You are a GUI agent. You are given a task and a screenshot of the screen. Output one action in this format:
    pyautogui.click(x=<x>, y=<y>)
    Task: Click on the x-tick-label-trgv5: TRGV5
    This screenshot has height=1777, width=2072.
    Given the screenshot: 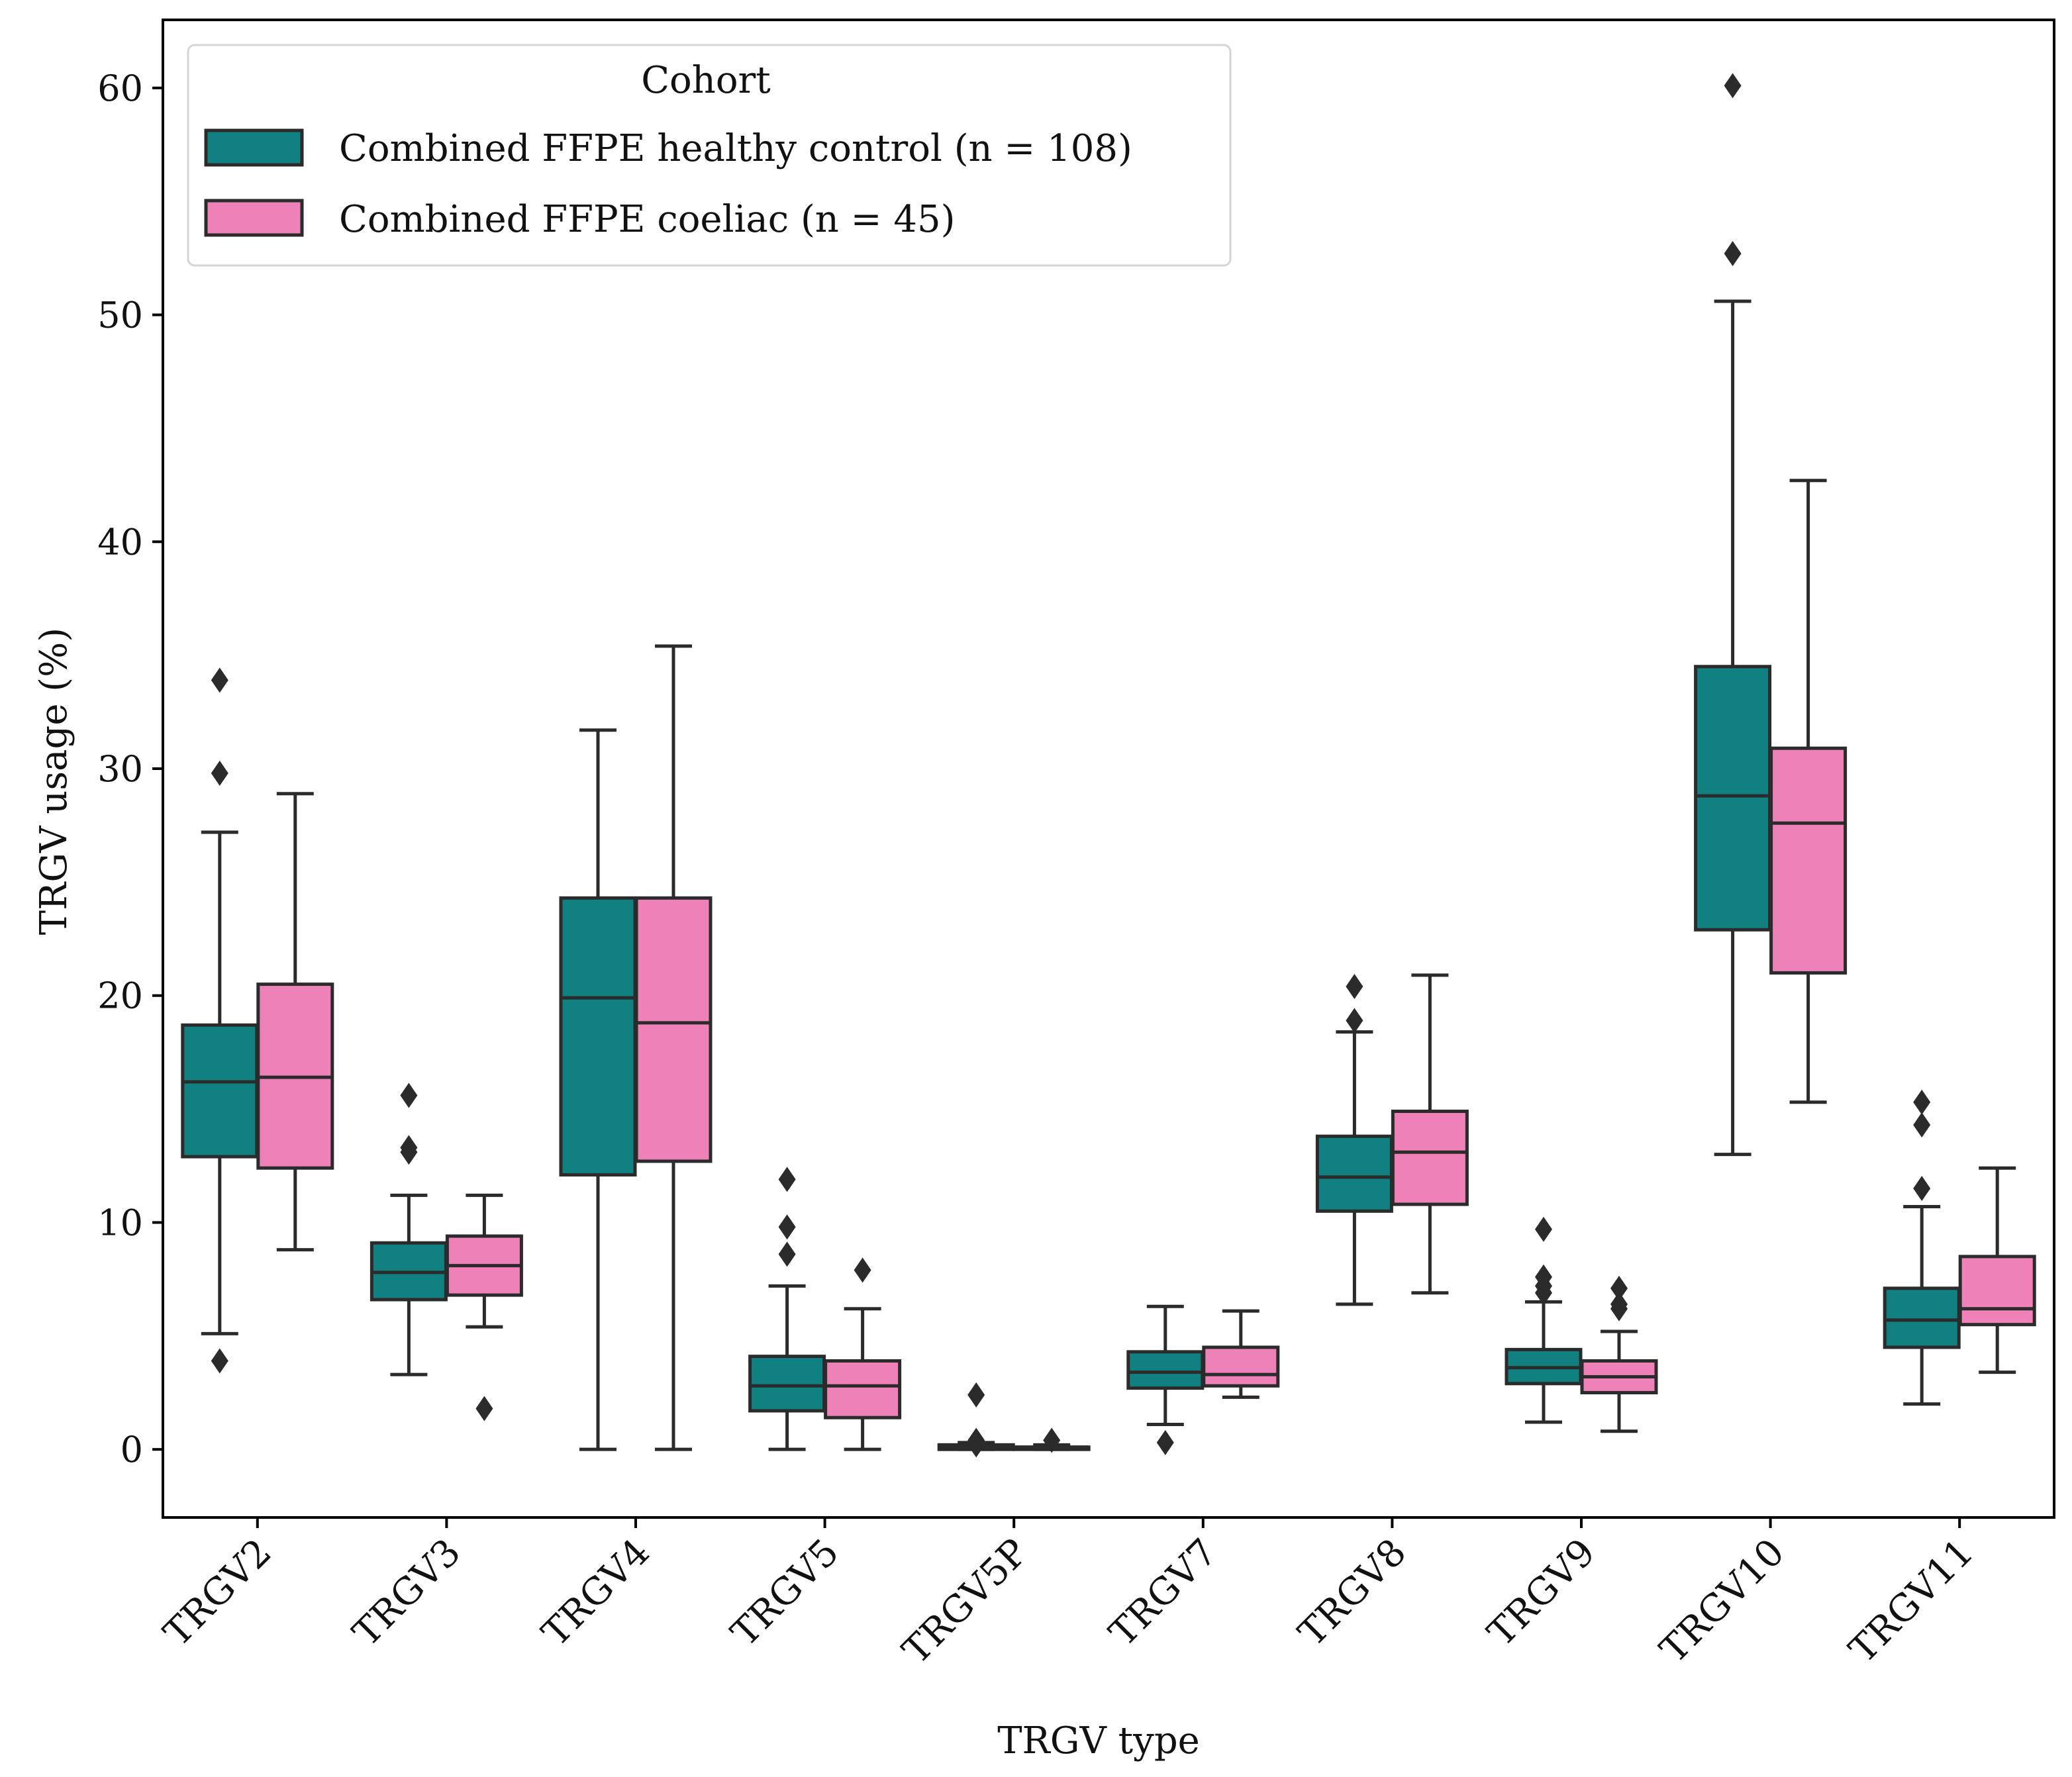 What is the action you would take?
    pyautogui.click(x=785, y=1593)
    